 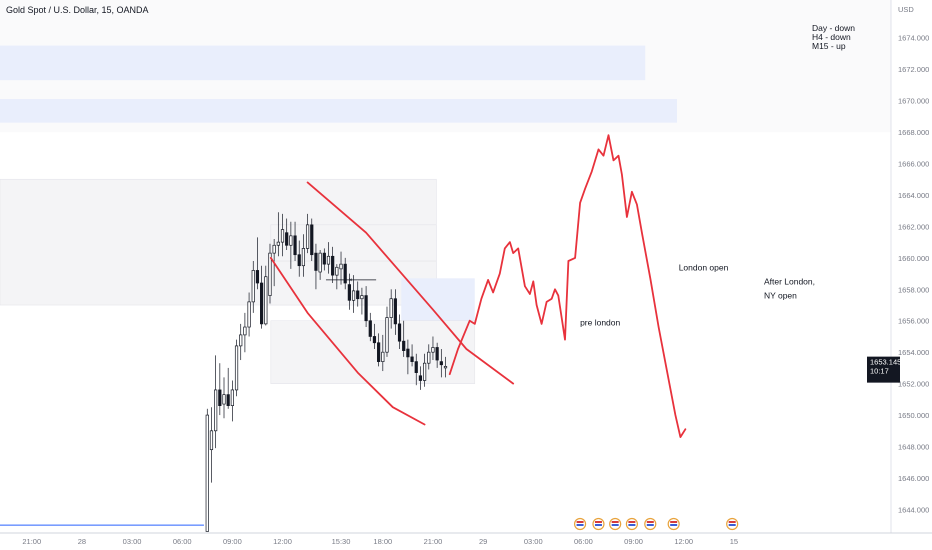 I want to click on x-tick-5: 12:00, so click(x=282, y=541).